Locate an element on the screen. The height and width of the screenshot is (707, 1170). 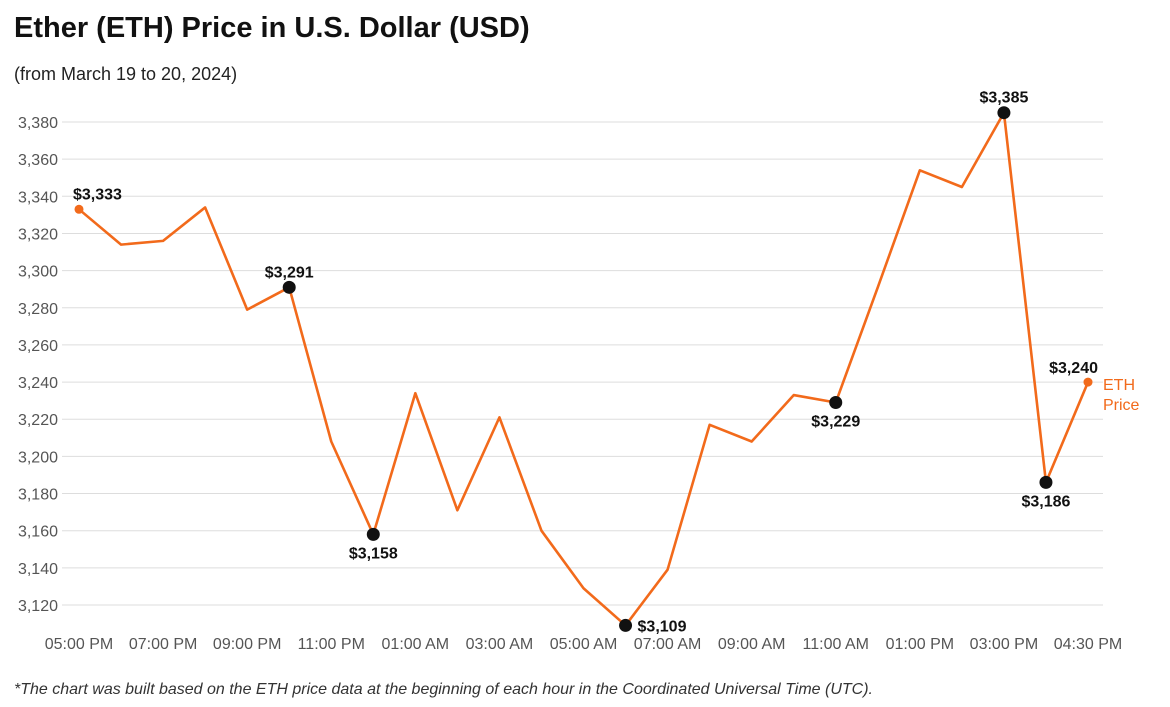
y-tick-label: 3,140 is located at coordinates (38, 569).